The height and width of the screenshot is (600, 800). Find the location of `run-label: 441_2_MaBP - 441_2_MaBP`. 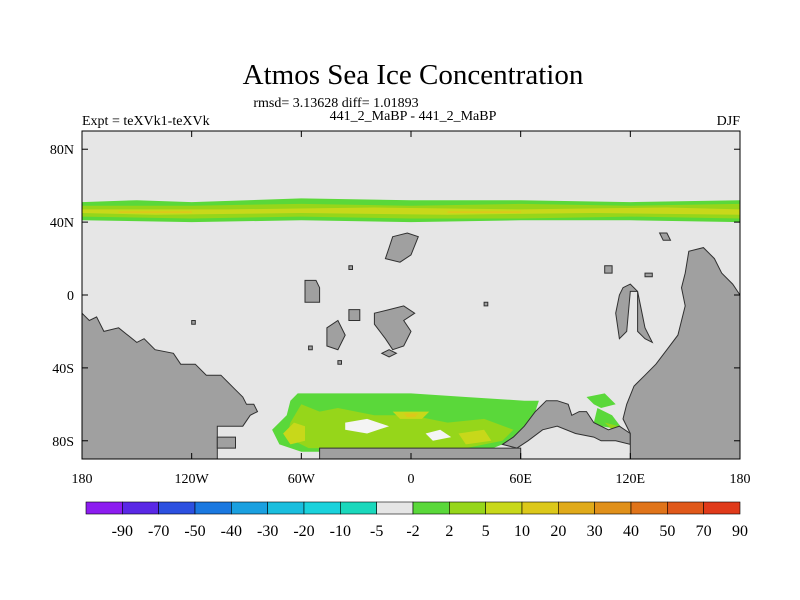

run-label: 441_2_MaBP - 441_2_MaBP is located at coordinates (413, 116).